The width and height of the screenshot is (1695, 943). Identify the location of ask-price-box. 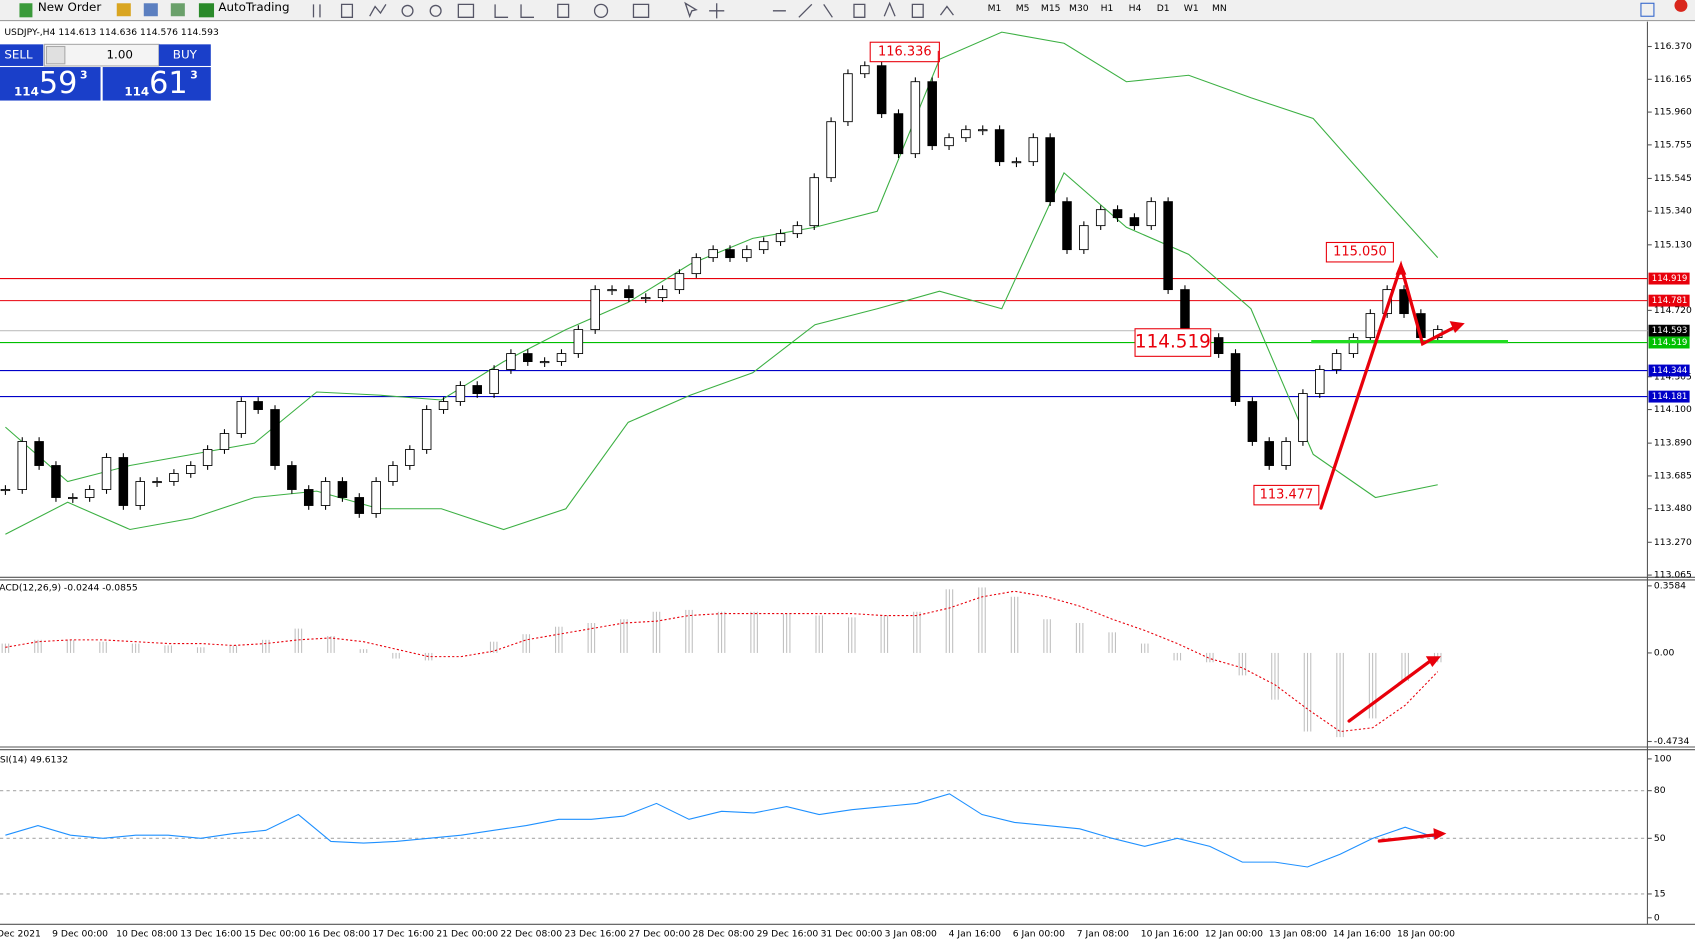
(156, 84).